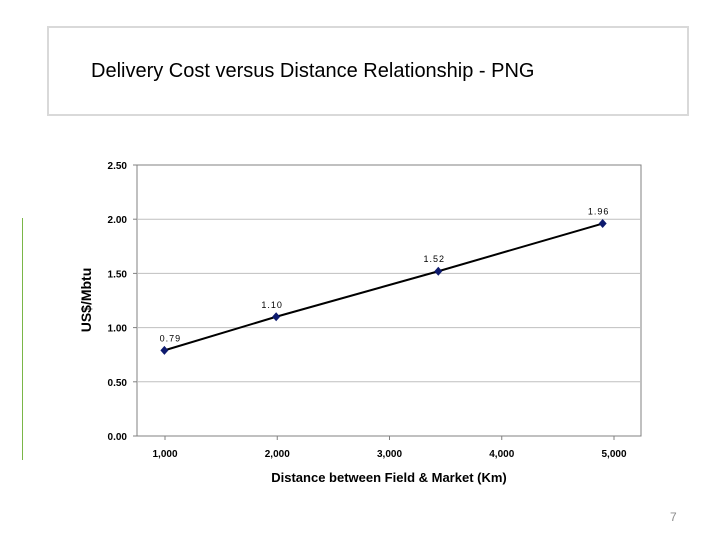 The image size is (720, 540). What do you see at coordinates (673, 517) in the screenshot?
I see `page-number: 7` at bounding box center [673, 517].